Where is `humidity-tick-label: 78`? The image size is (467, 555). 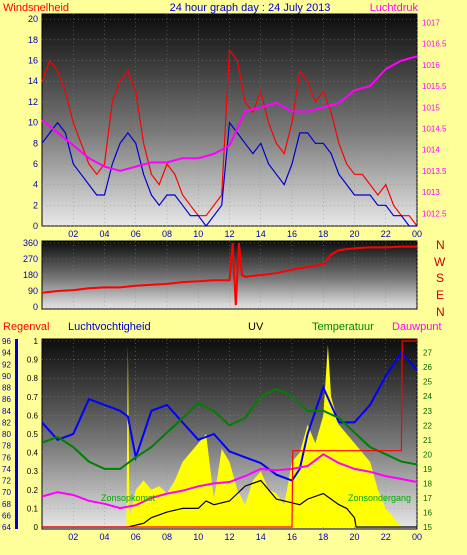
humidity-tick-label: 78 is located at coordinates (6, 446).